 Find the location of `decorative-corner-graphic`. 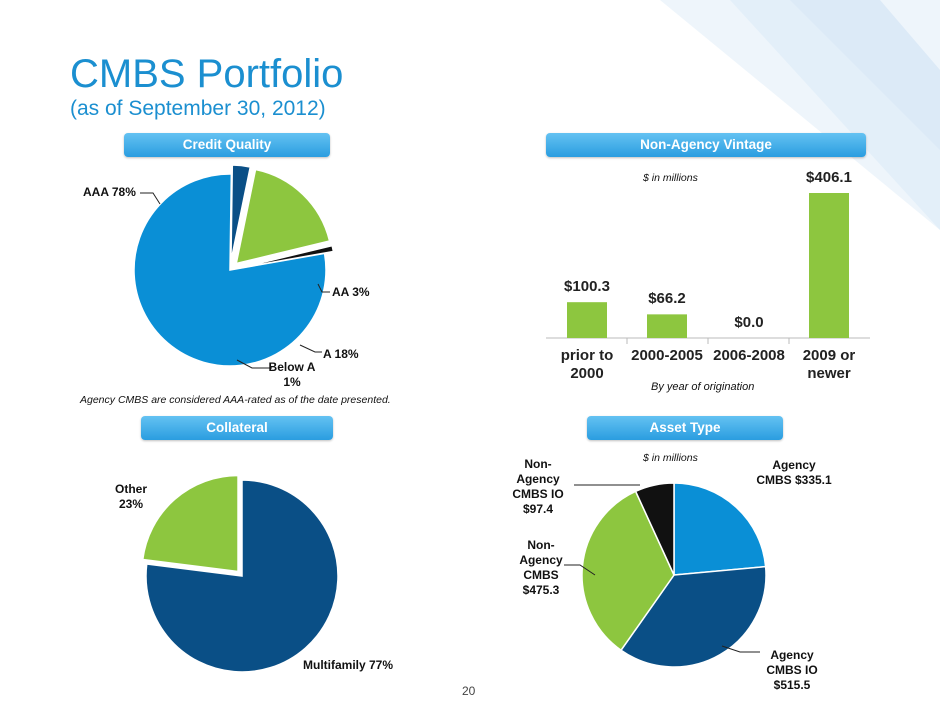

decorative-corner-graphic is located at coordinates (800, 115).